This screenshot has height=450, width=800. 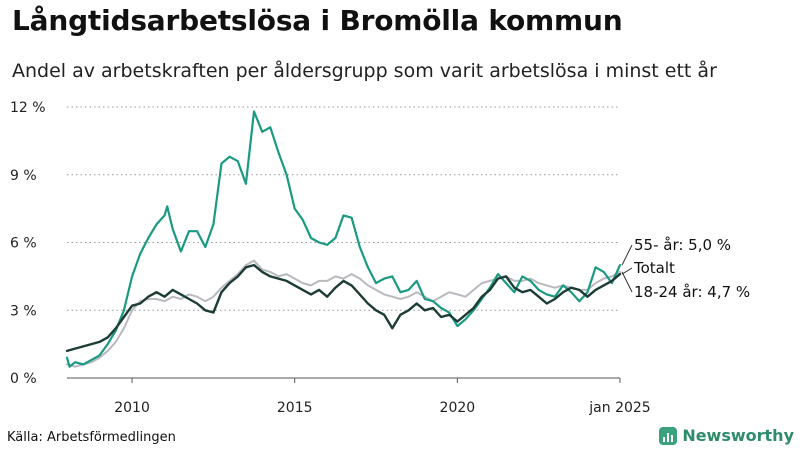 I want to click on x-tick-label-2010: 2010, so click(x=132, y=408).